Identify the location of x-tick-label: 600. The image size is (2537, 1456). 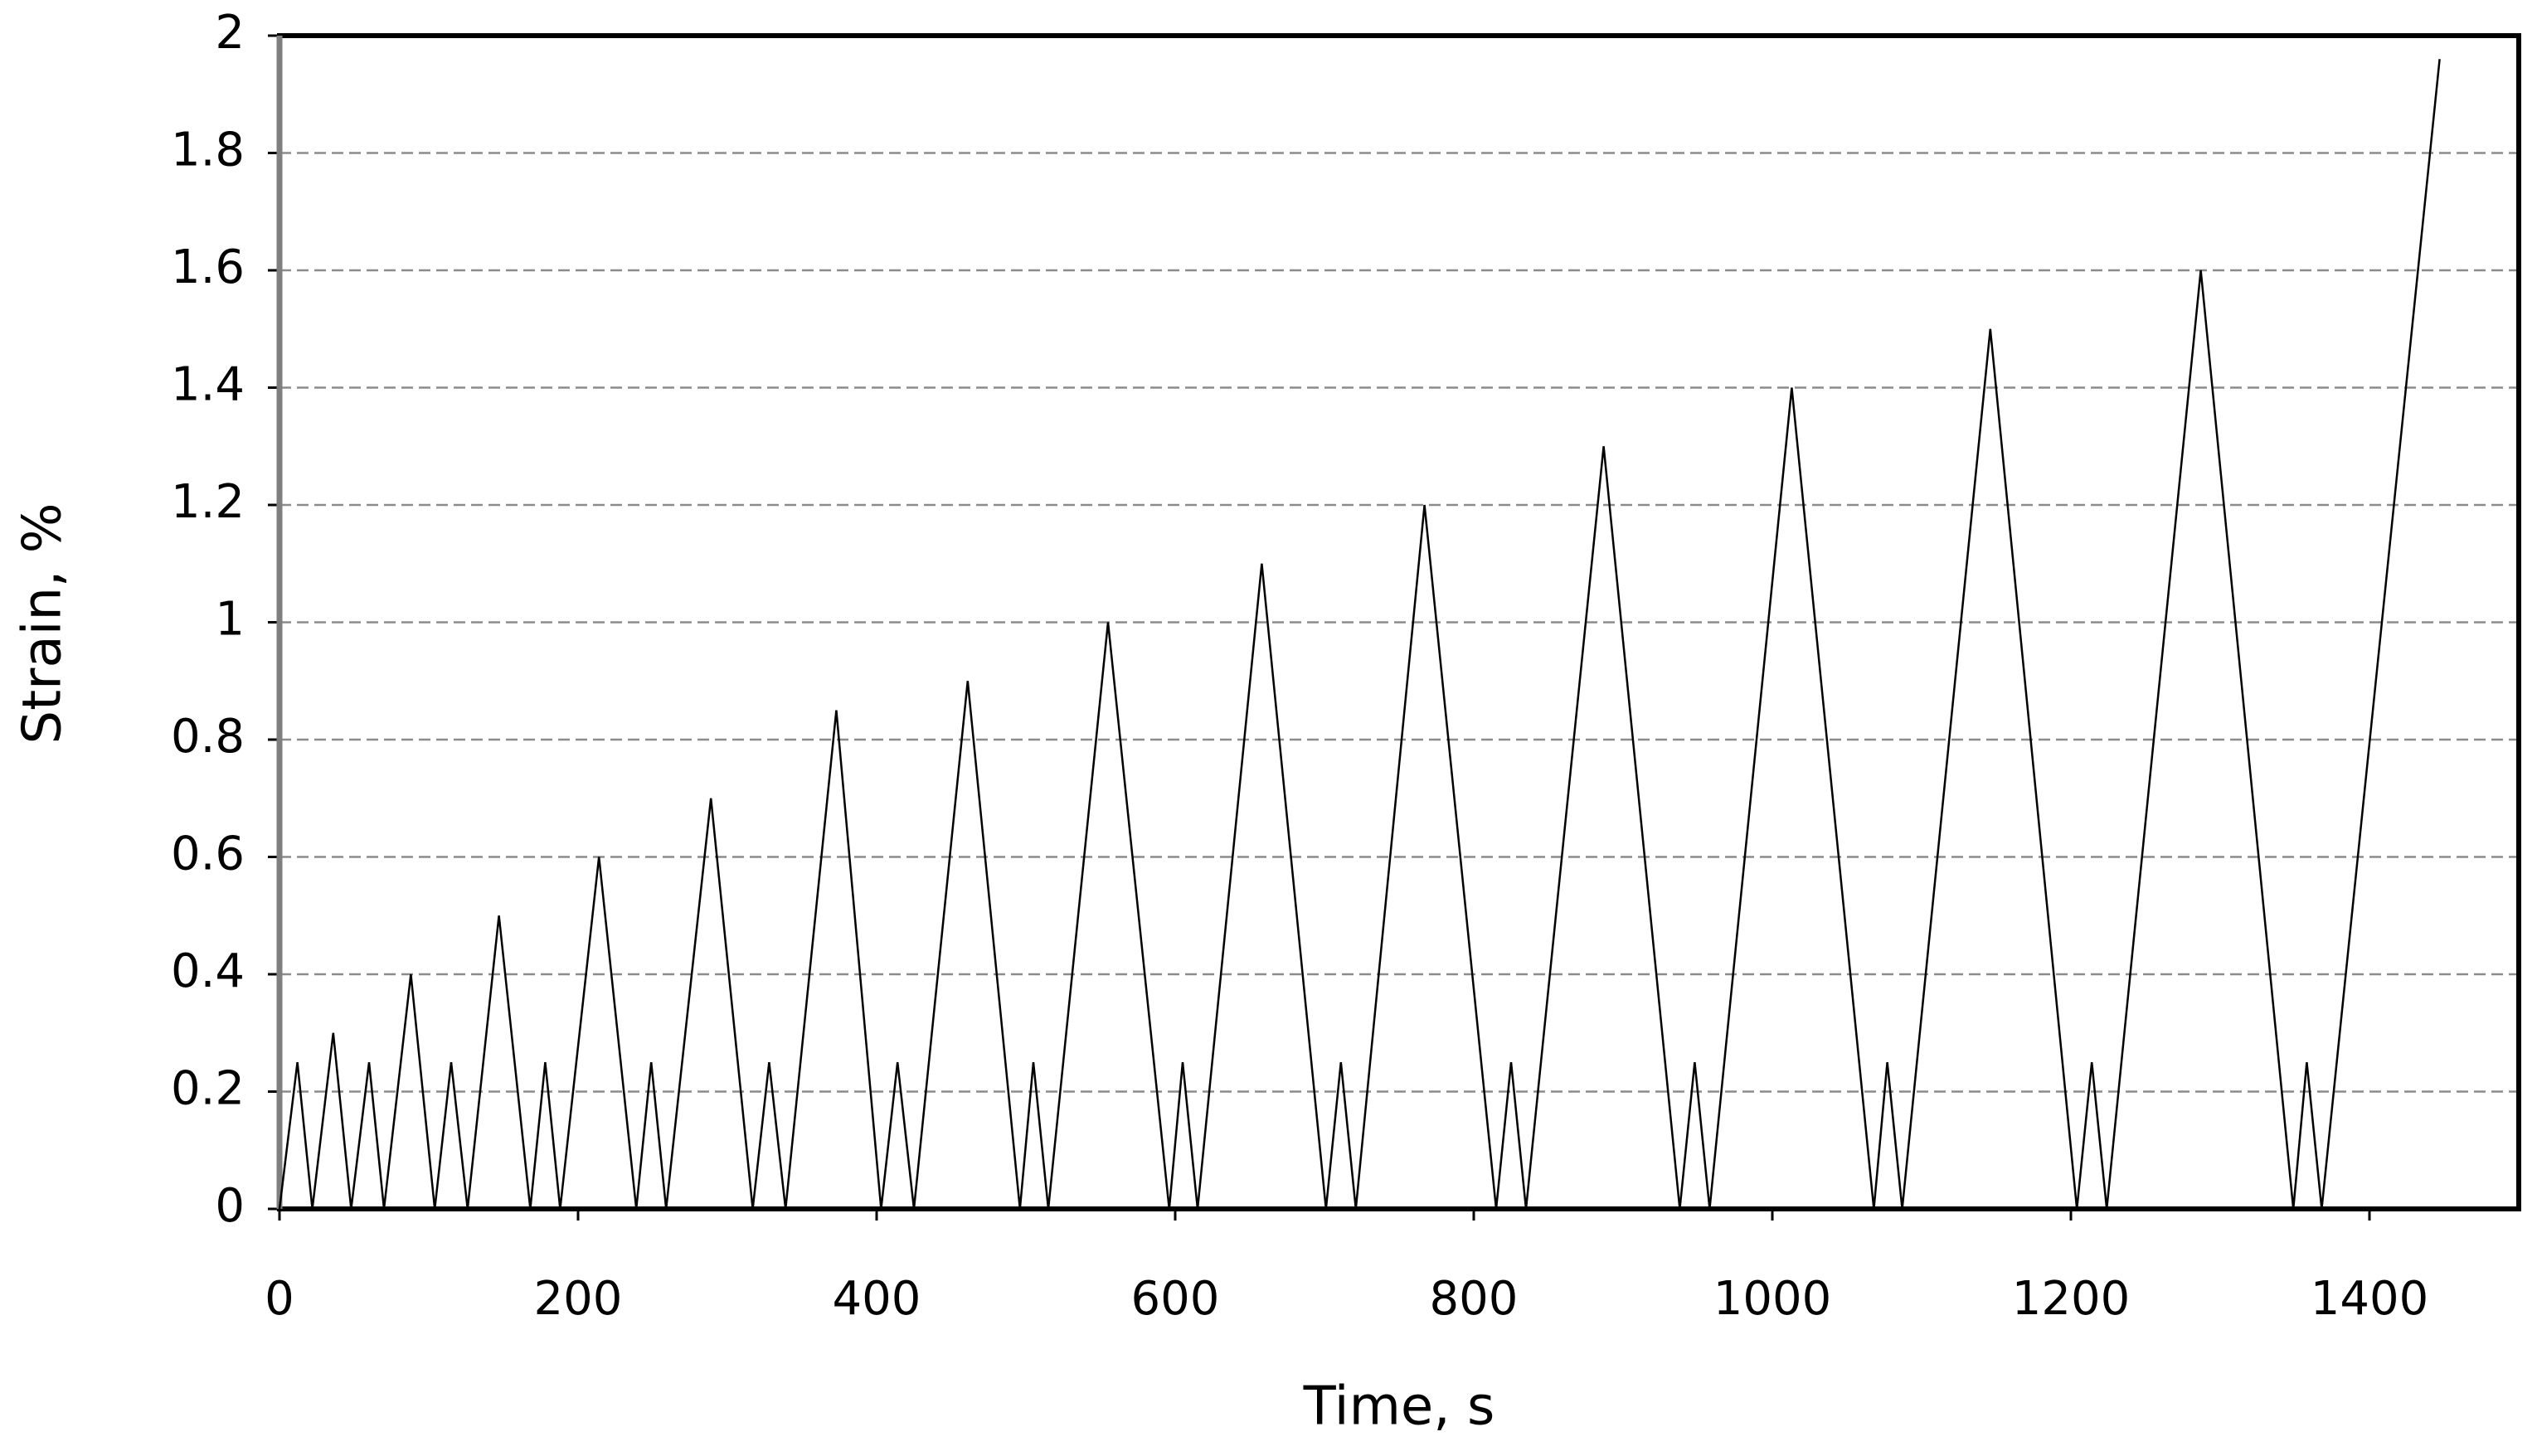
(1175, 1299).